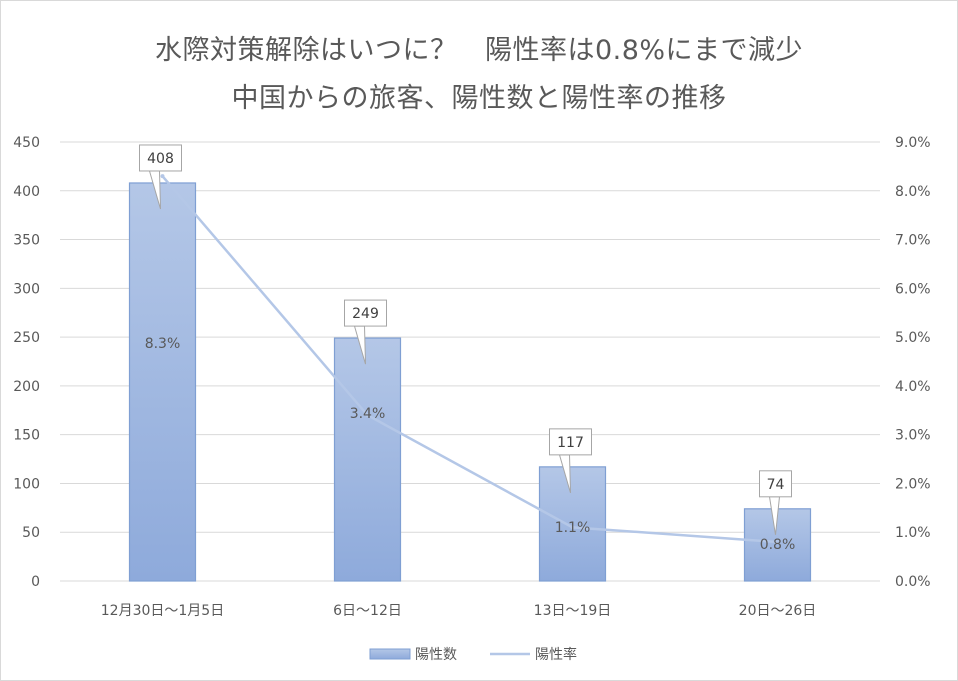 The height and width of the screenshot is (681, 958). I want to click on bar-value-label: 249, so click(365, 314).